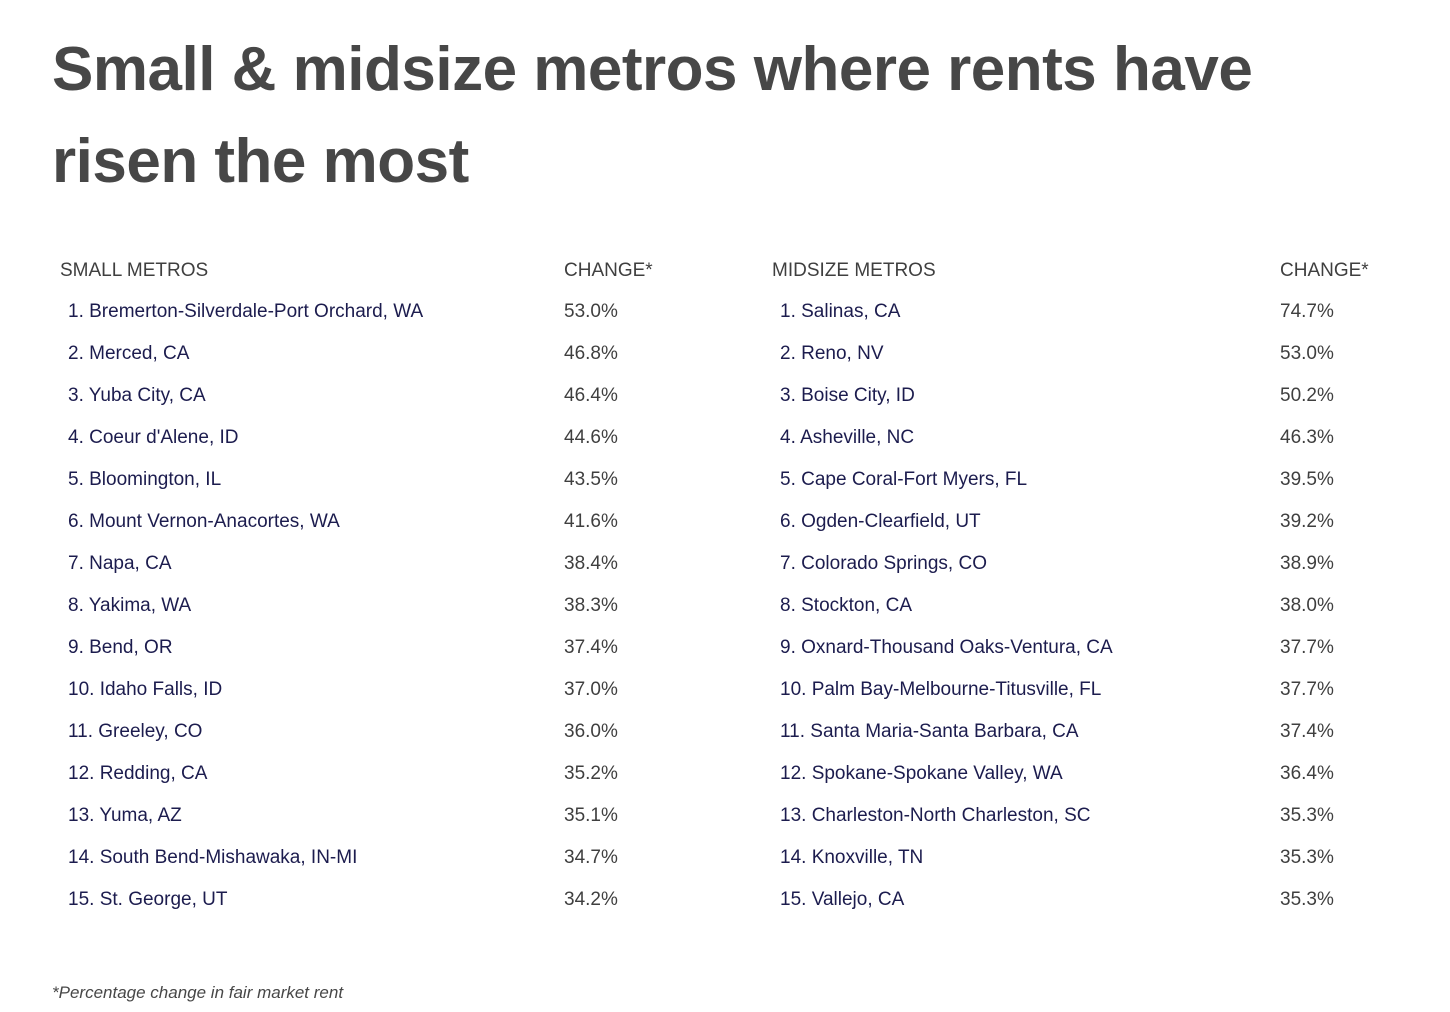 This screenshot has height=1012, width=1450. I want to click on metro-name: 9. Bend, OR, so click(120, 647).